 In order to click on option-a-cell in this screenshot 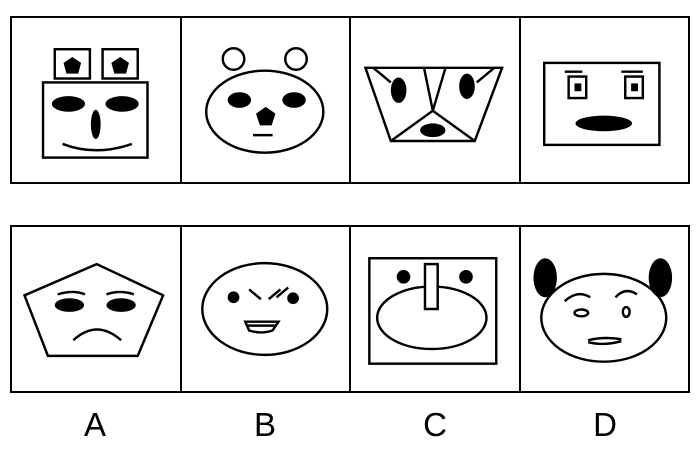, I will do `click(97, 309)`.